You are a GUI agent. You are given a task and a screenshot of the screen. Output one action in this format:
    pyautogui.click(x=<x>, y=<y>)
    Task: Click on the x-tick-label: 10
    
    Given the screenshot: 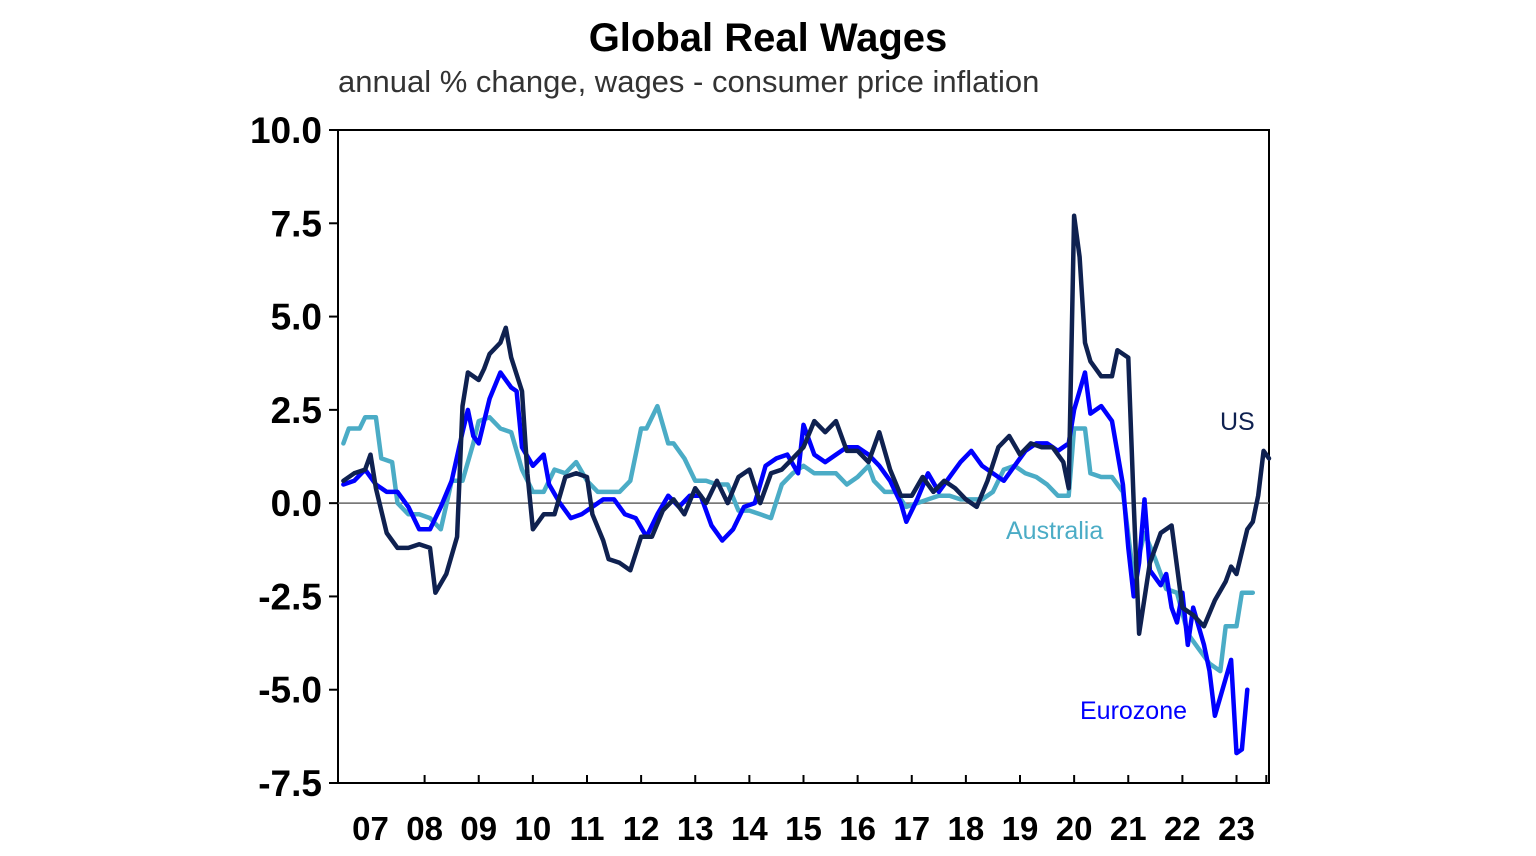 What is the action you would take?
    pyautogui.click(x=533, y=828)
    